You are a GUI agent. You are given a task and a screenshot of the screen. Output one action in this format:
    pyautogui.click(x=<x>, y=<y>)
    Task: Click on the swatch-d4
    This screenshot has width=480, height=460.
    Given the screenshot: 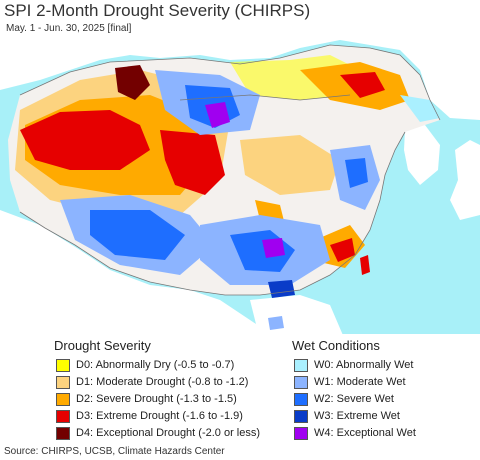 What is the action you would take?
    pyautogui.click(x=63, y=433)
    